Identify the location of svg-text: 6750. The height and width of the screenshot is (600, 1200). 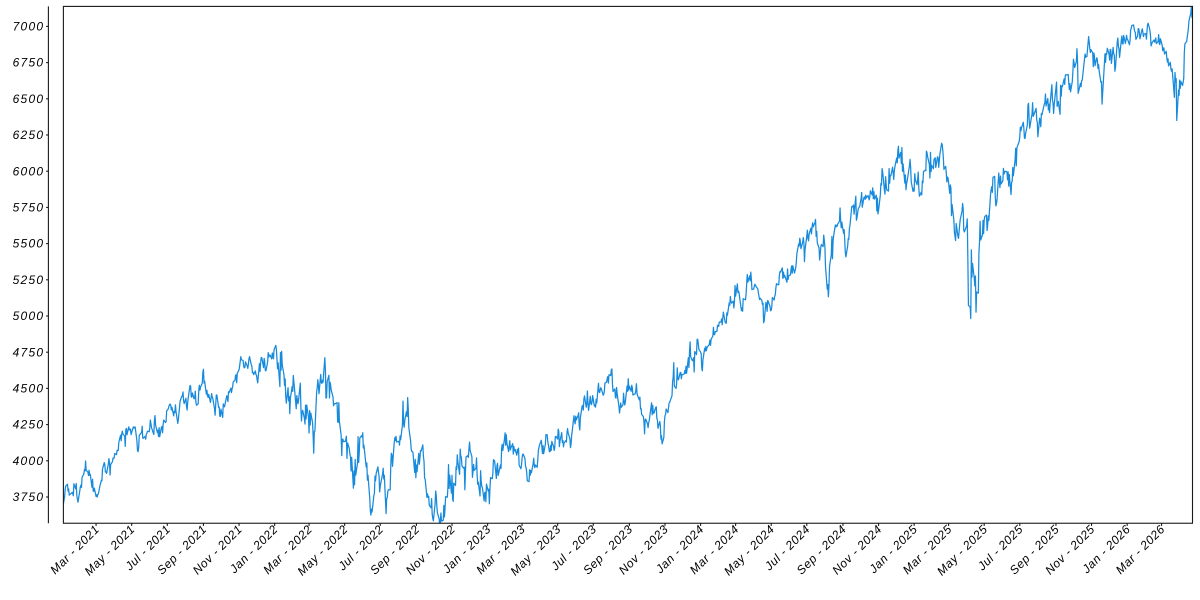
(29, 63).